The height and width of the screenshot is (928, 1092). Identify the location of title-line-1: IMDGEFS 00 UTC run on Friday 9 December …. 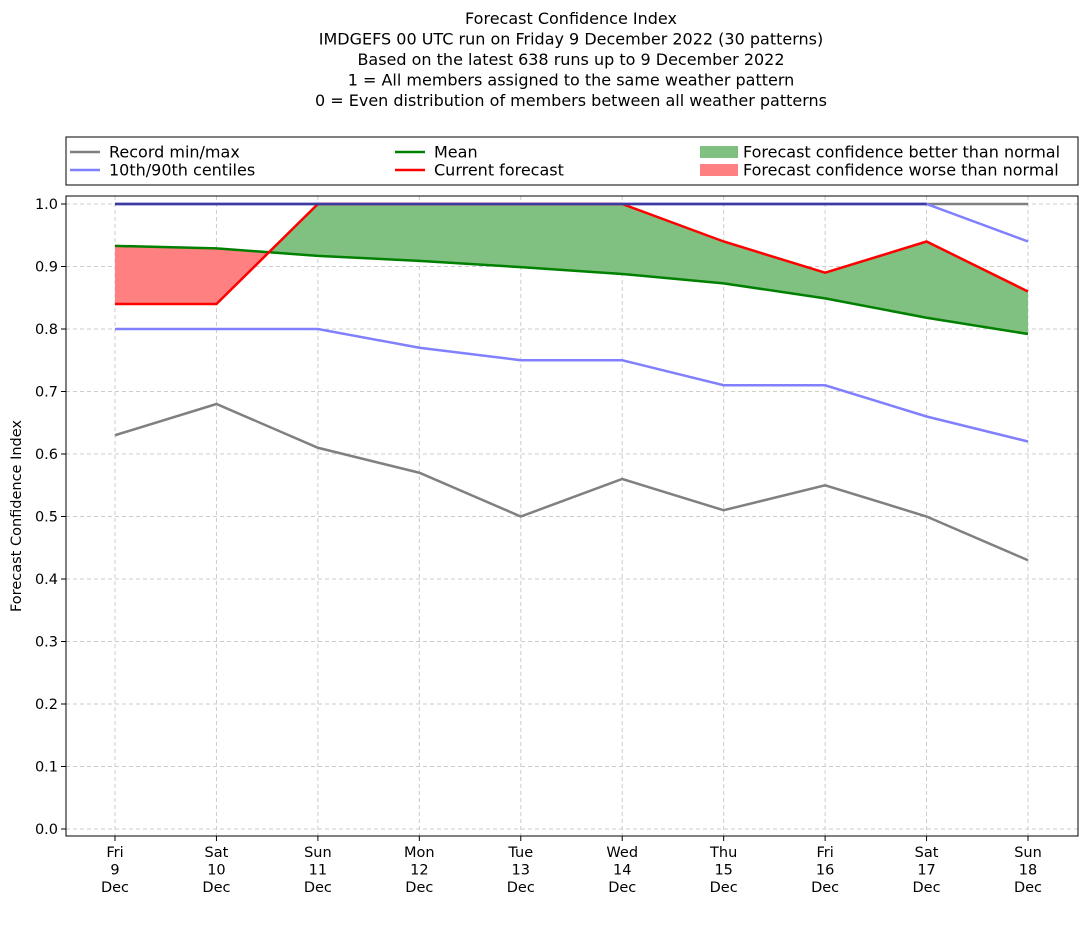
(571, 39).